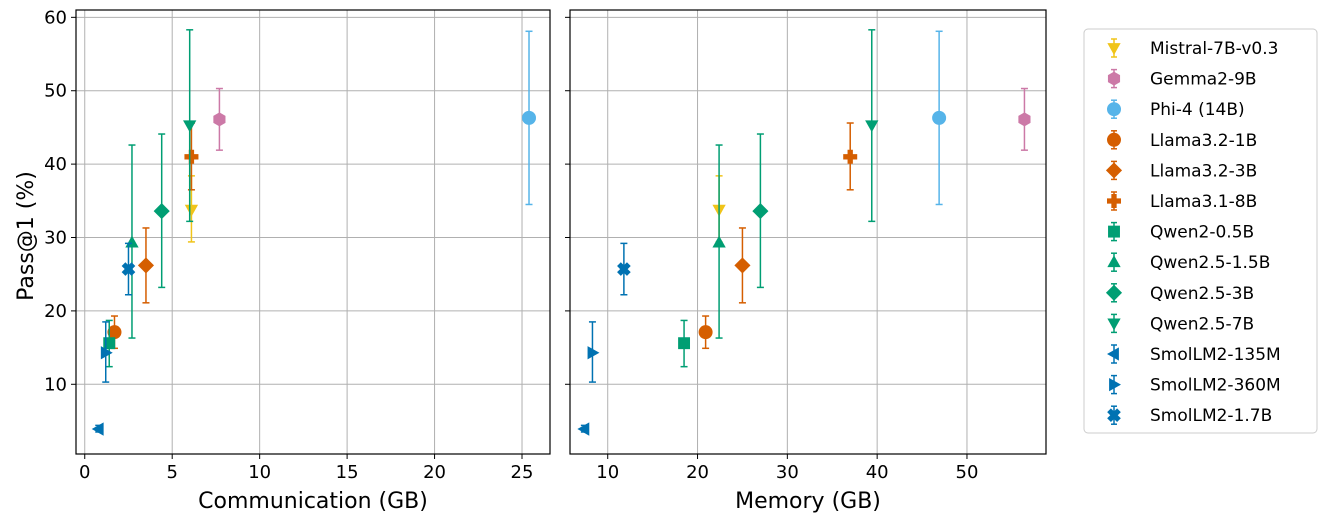  Describe the element at coordinates (347, 472) in the screenshot. I see `x-tick-label: 15` at that location.